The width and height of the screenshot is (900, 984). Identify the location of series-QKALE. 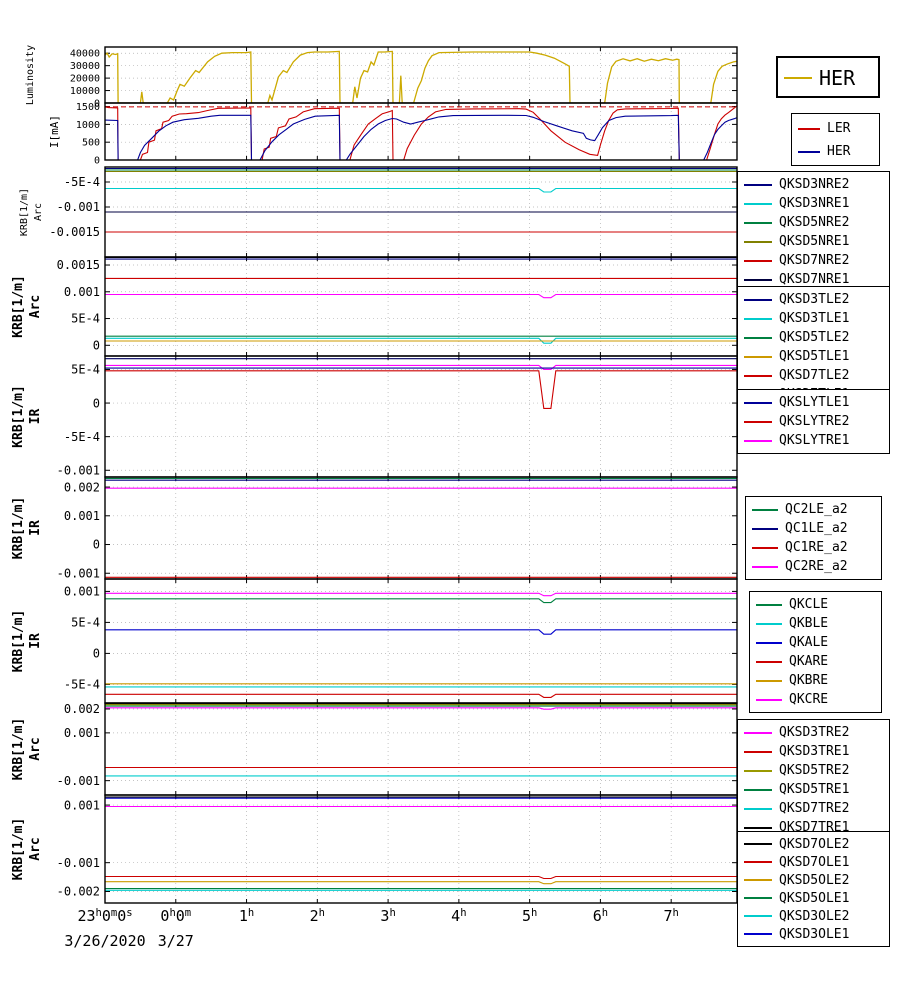
(421, 632).